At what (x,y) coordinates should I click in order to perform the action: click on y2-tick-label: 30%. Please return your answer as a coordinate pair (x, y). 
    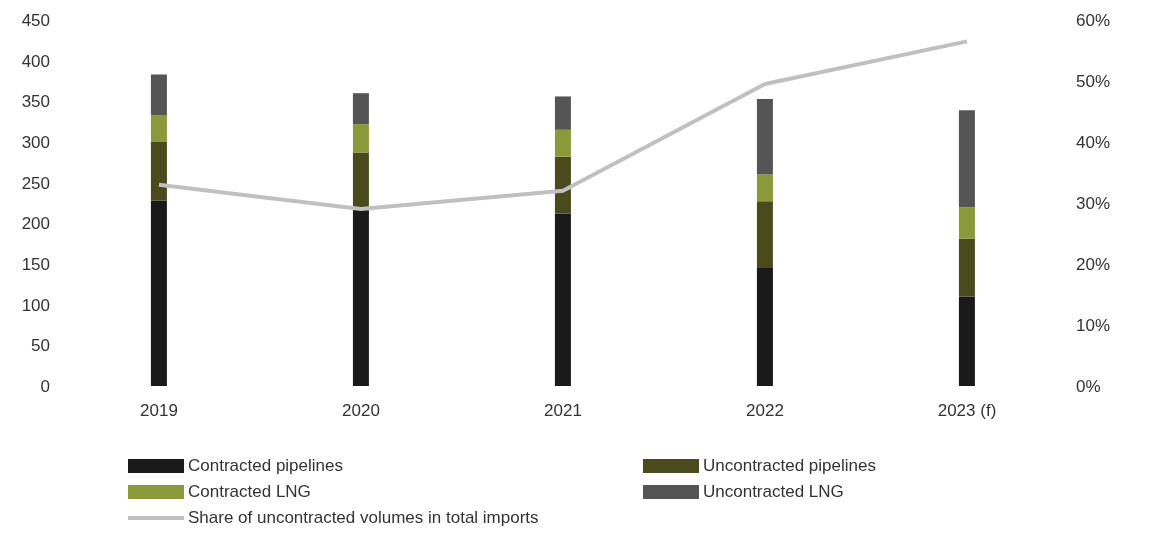
    Looking at the image, I should click on (1093, 204).